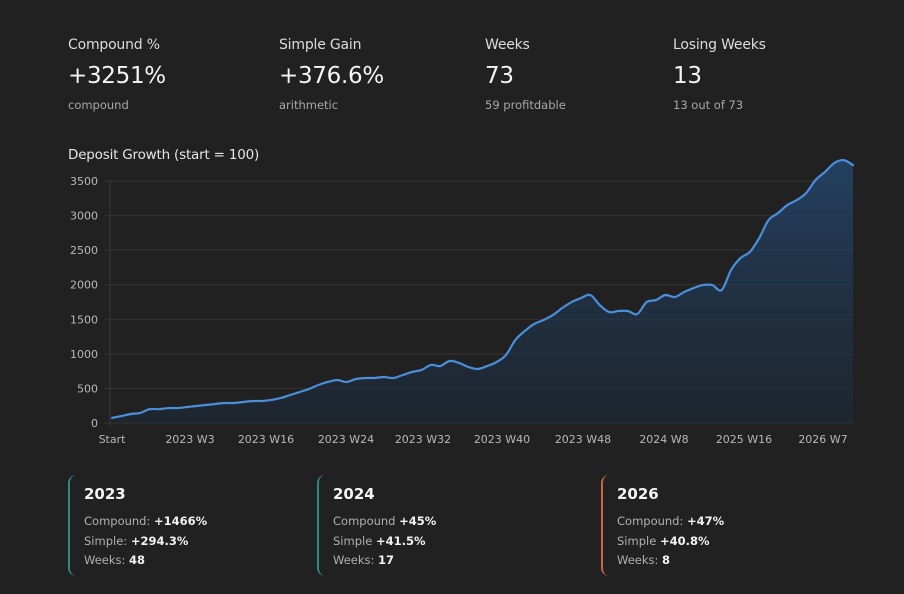 The width and height of the screenshot is (904, 594). Describe the element at coordinates (354, 494) in the screenshot. I see `card-year: 2024` at that location.